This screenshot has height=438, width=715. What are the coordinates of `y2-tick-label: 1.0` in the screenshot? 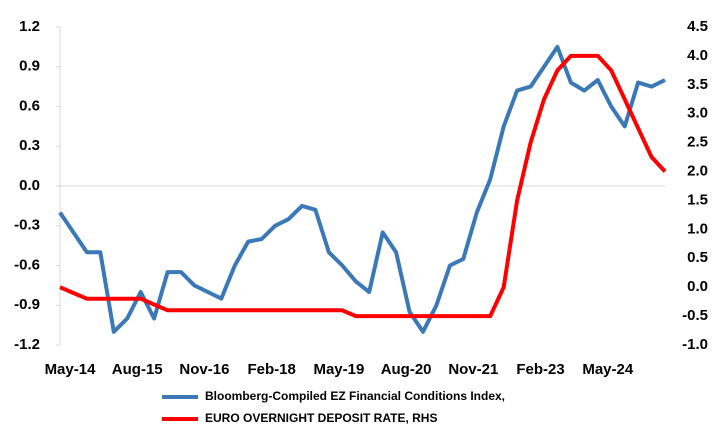 It's located at (697, 228).